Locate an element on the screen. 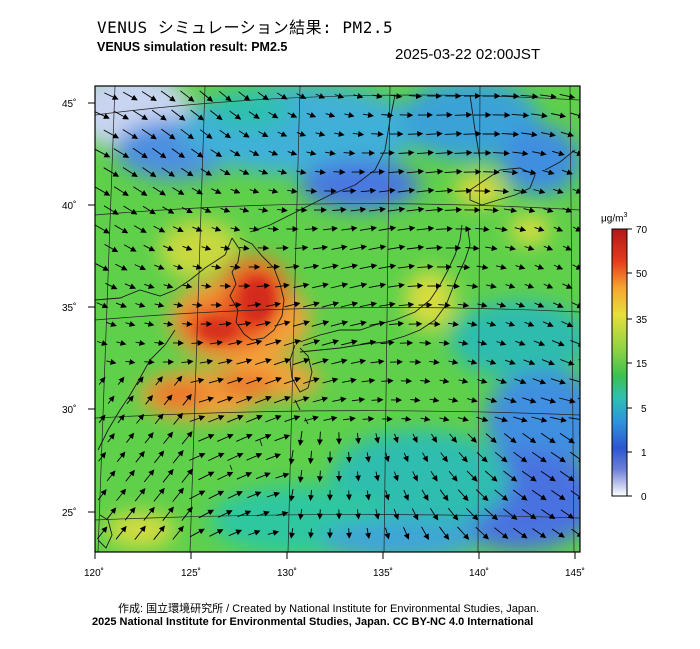  lon-label-135: 135˚ is located at coordinates (383, 573).